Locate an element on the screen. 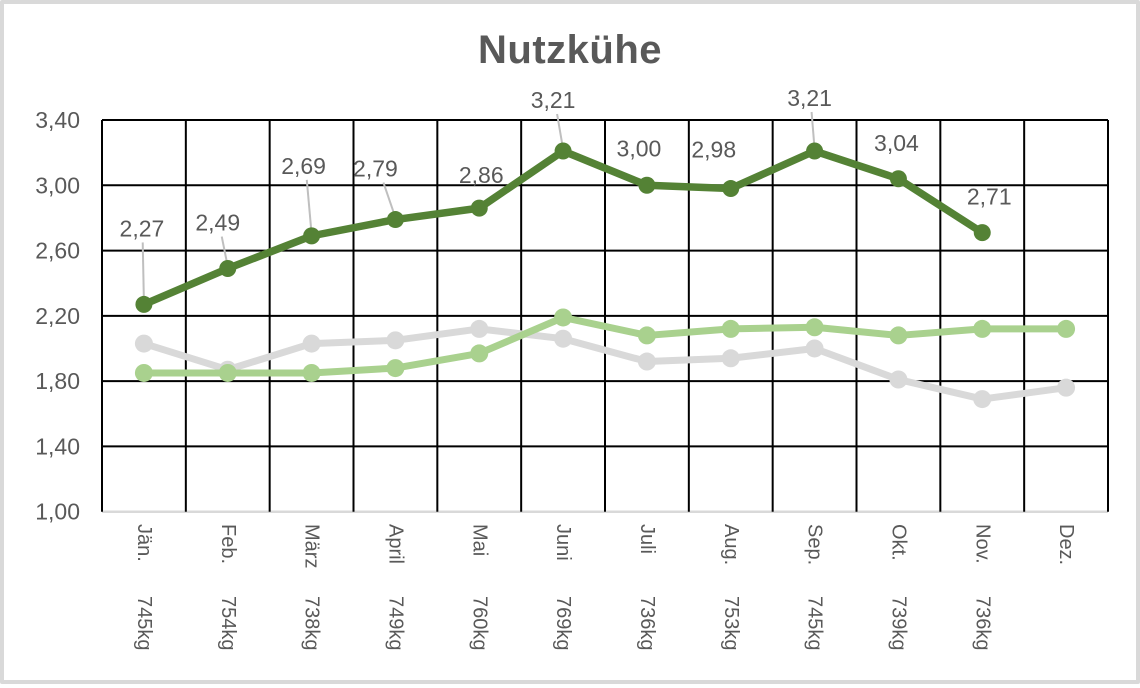 This screenshot has width=1140, height=688. x-tick-month-label: Aug. is located at coordinates (731, 544).